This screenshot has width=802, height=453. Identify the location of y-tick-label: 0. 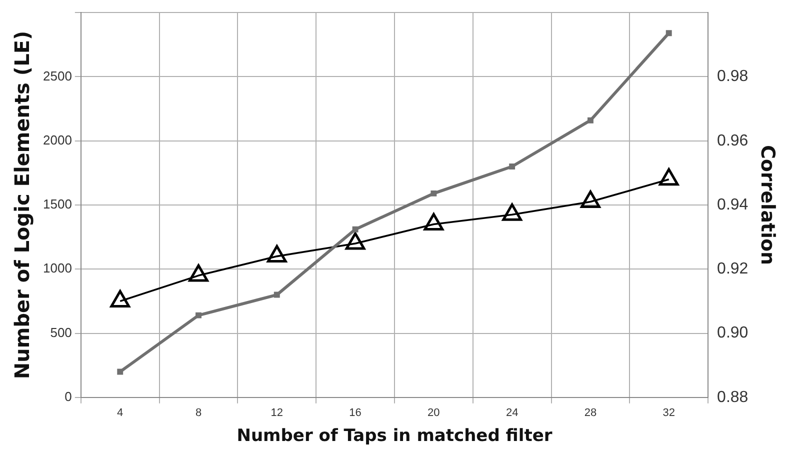
(68, 396).